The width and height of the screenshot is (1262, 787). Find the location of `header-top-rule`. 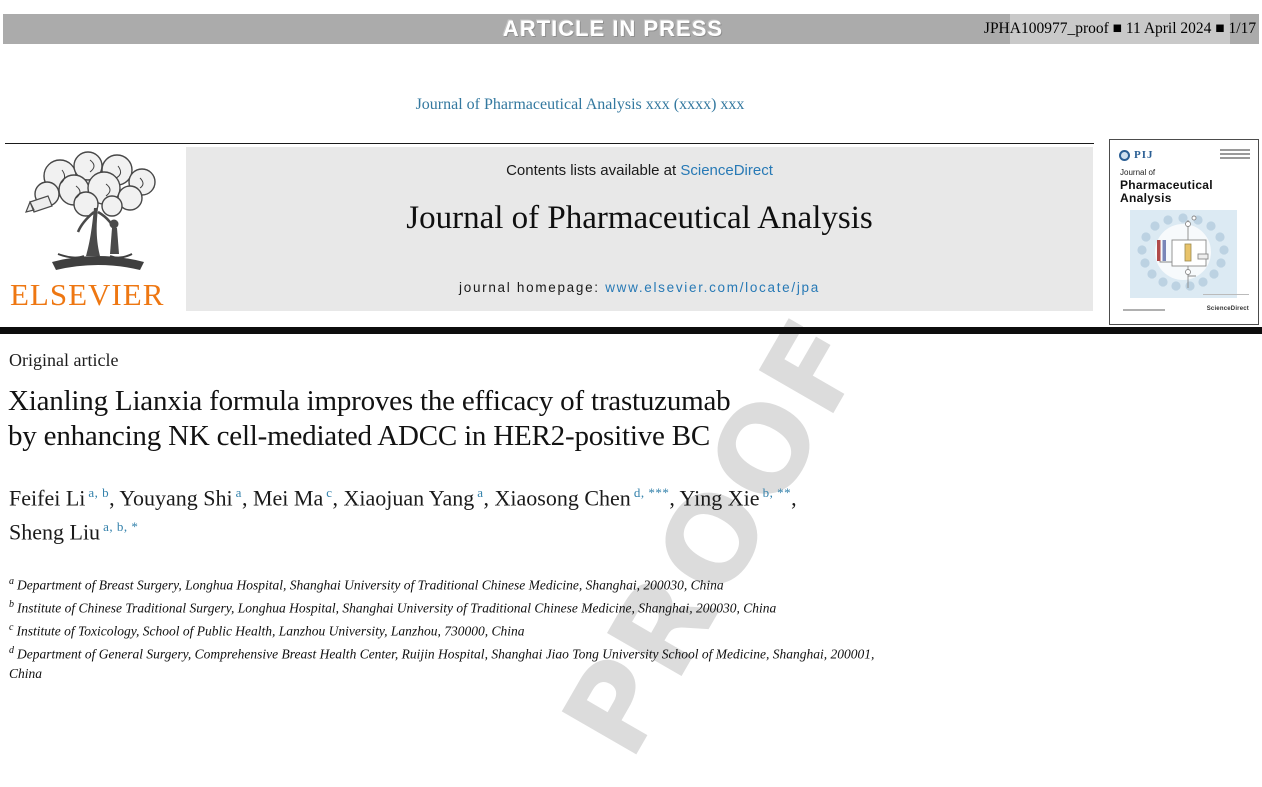

header-top-rule is located at coordinates (549, 143).